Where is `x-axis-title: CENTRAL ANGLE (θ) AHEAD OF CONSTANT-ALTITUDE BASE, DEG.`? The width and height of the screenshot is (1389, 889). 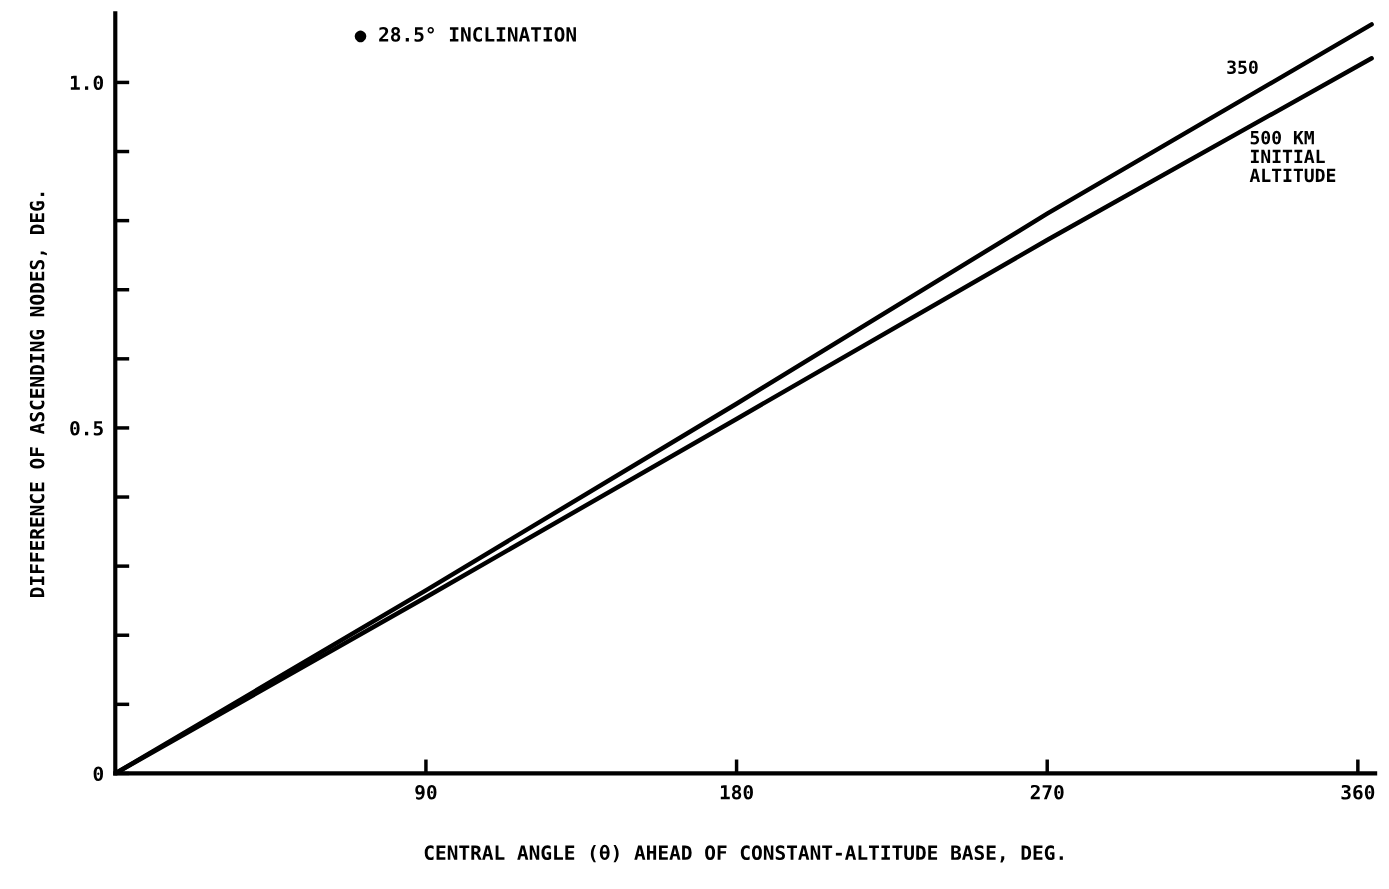
x-axis-title: CENTRAL ANGLE (θ) AHEAD OF CONSTANT-ALTITUDE BASE, DEG. is located at coordinates (743, 853).